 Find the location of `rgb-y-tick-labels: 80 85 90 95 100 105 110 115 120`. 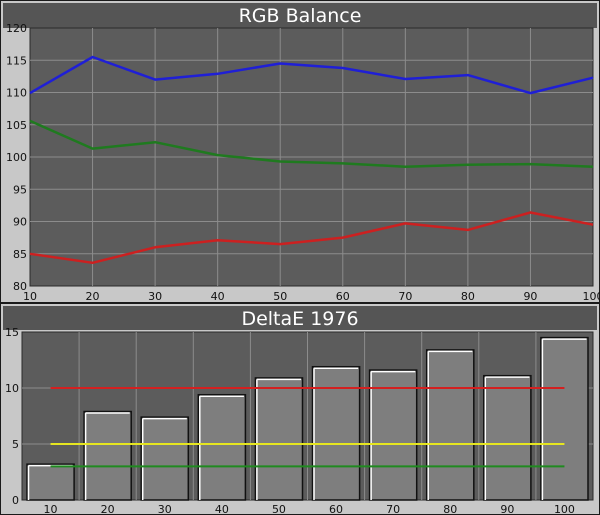

rgb-y-tick-labels: 80 85 90 95 100 105 110 115 120 is located at coordinates (16, 157).